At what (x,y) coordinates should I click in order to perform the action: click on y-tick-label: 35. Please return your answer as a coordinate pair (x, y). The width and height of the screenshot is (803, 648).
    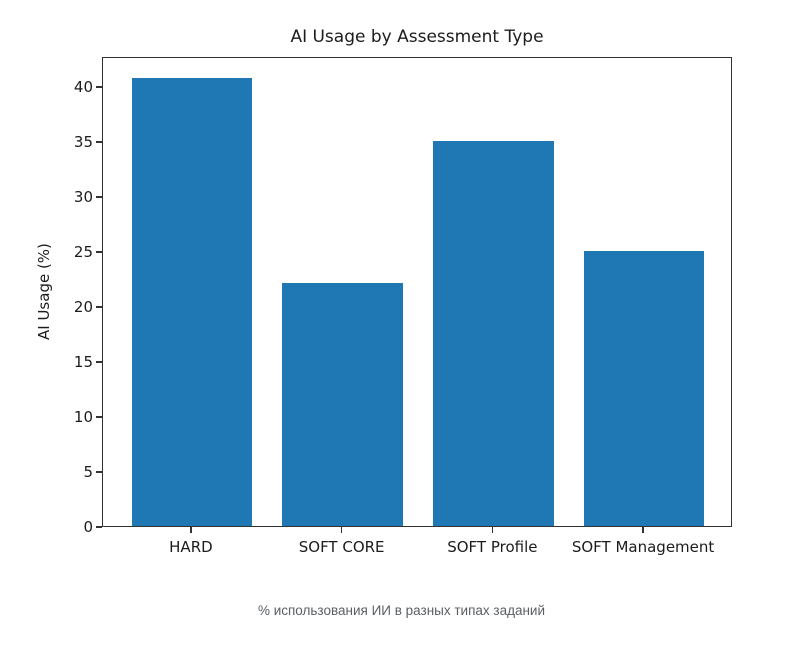
    Looking at the image, I should click on (83, 142).